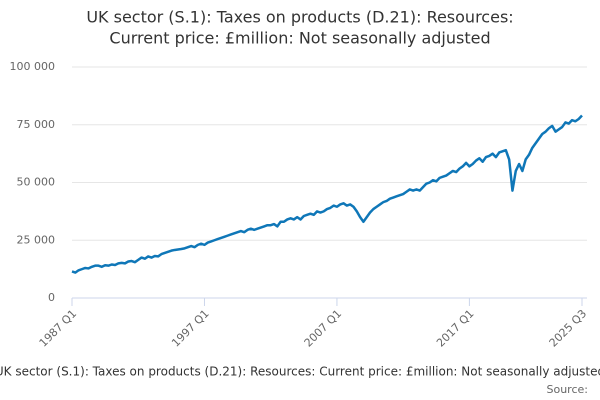 This screenshot has width=600, height=400. Describe the element at coordinates (51, 297) in the screenshot. I see `y-tick-label: 0` at that location.